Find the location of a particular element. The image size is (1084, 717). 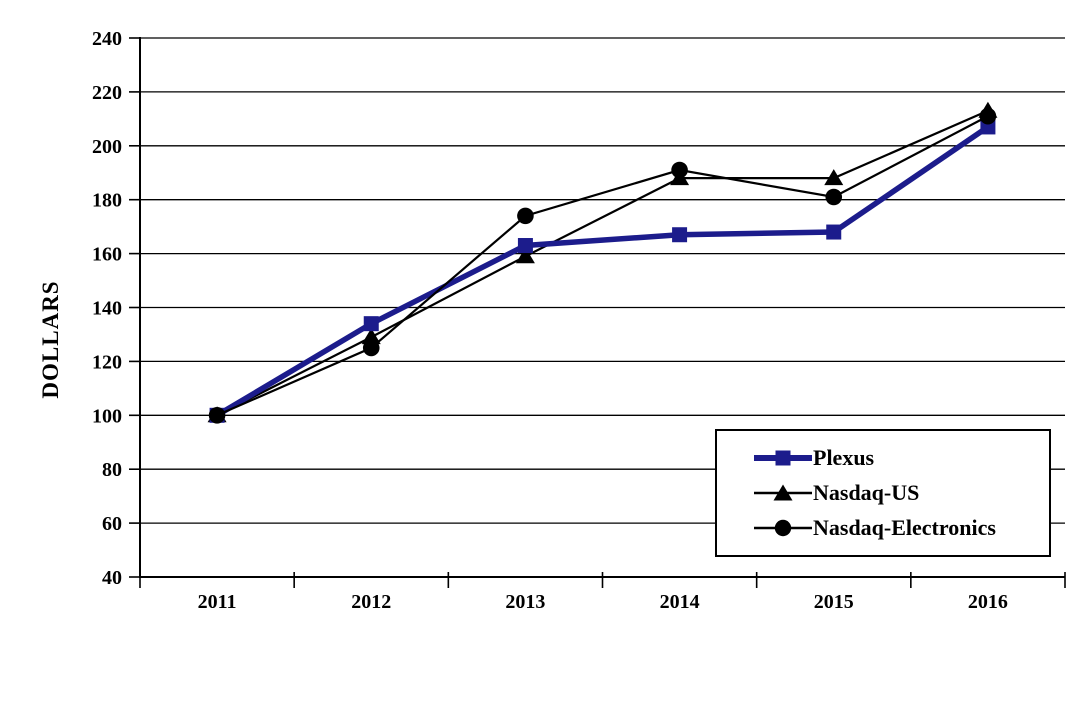

x-tick-label: 2011 is located at coordinates (217, 602).